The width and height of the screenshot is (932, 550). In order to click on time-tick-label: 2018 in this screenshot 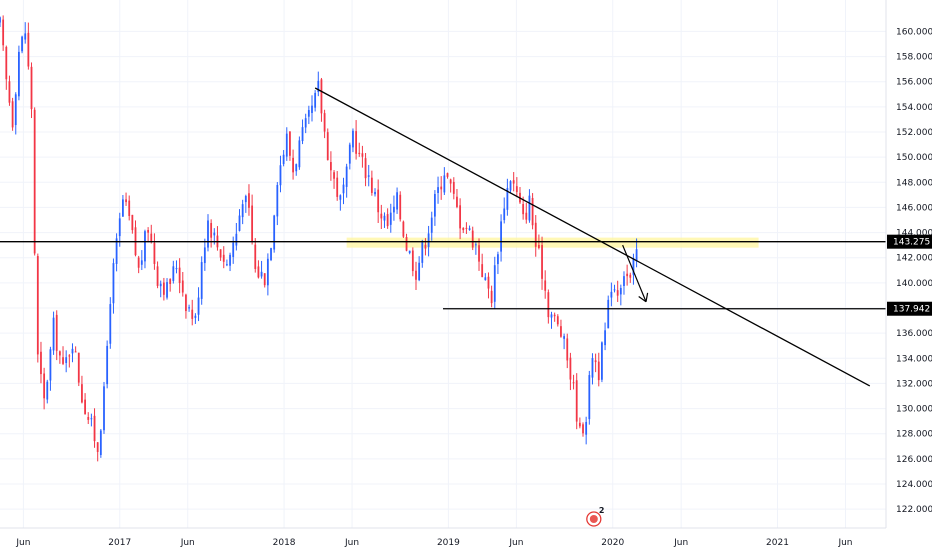, I will do `click(284, 543)`.